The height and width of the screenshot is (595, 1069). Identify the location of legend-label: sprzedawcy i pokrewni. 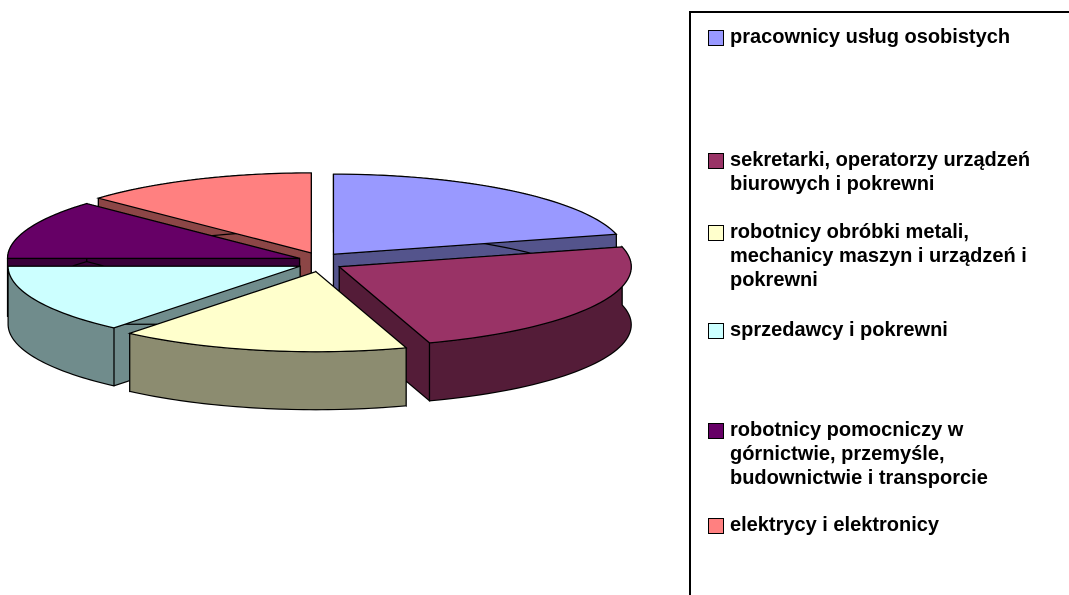
(839, 330).